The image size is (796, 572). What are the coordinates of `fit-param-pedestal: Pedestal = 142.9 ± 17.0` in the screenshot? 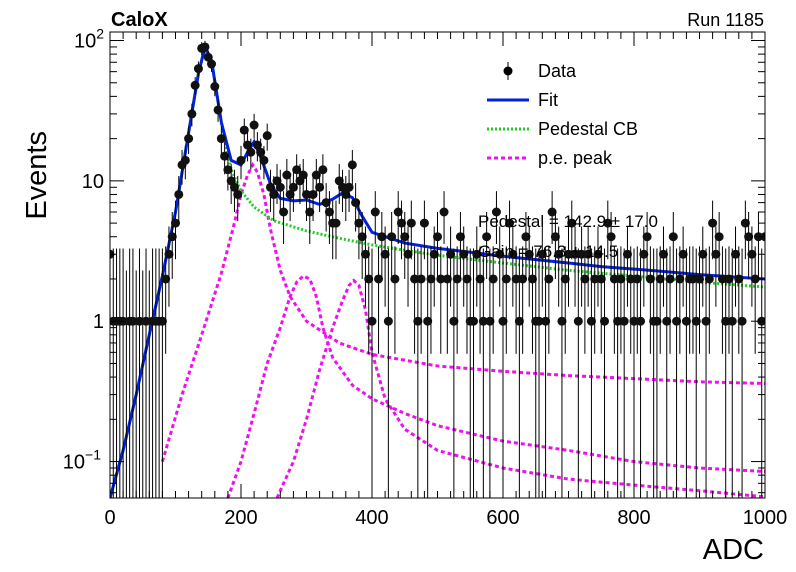 It's located at (568, 221).